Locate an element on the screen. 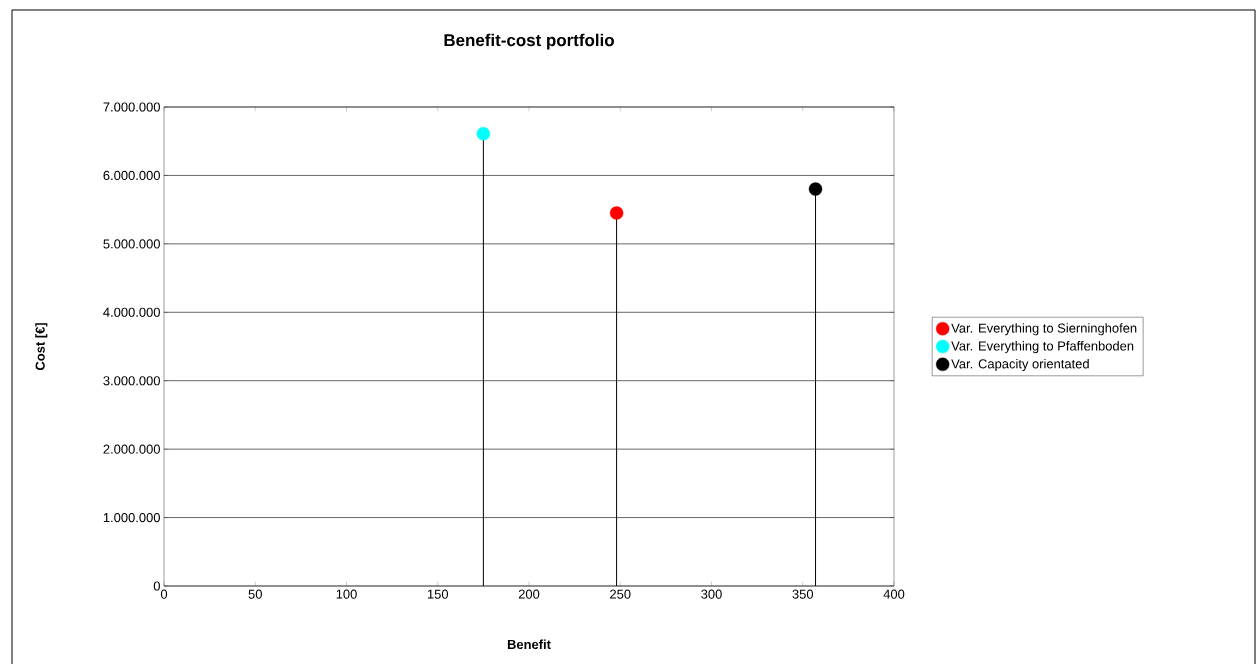  y-tick-label: 5.000.000 is located at coordinates (131, 244).